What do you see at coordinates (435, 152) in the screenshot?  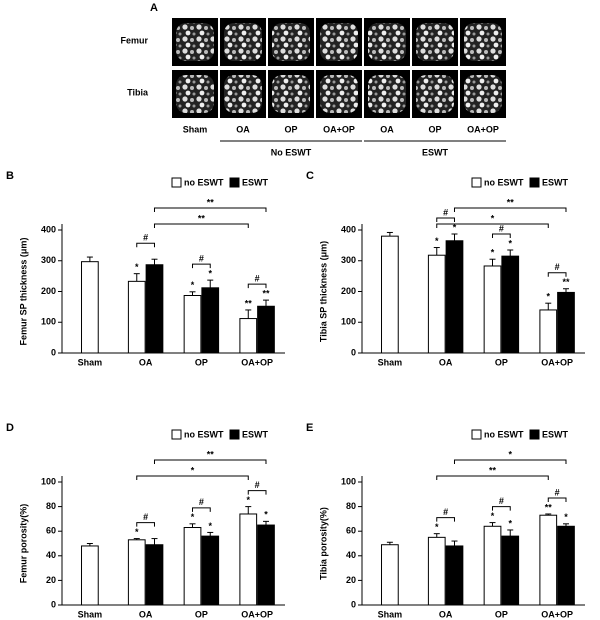 I see `group-label: ESWT` at bounding box center [435, 152].